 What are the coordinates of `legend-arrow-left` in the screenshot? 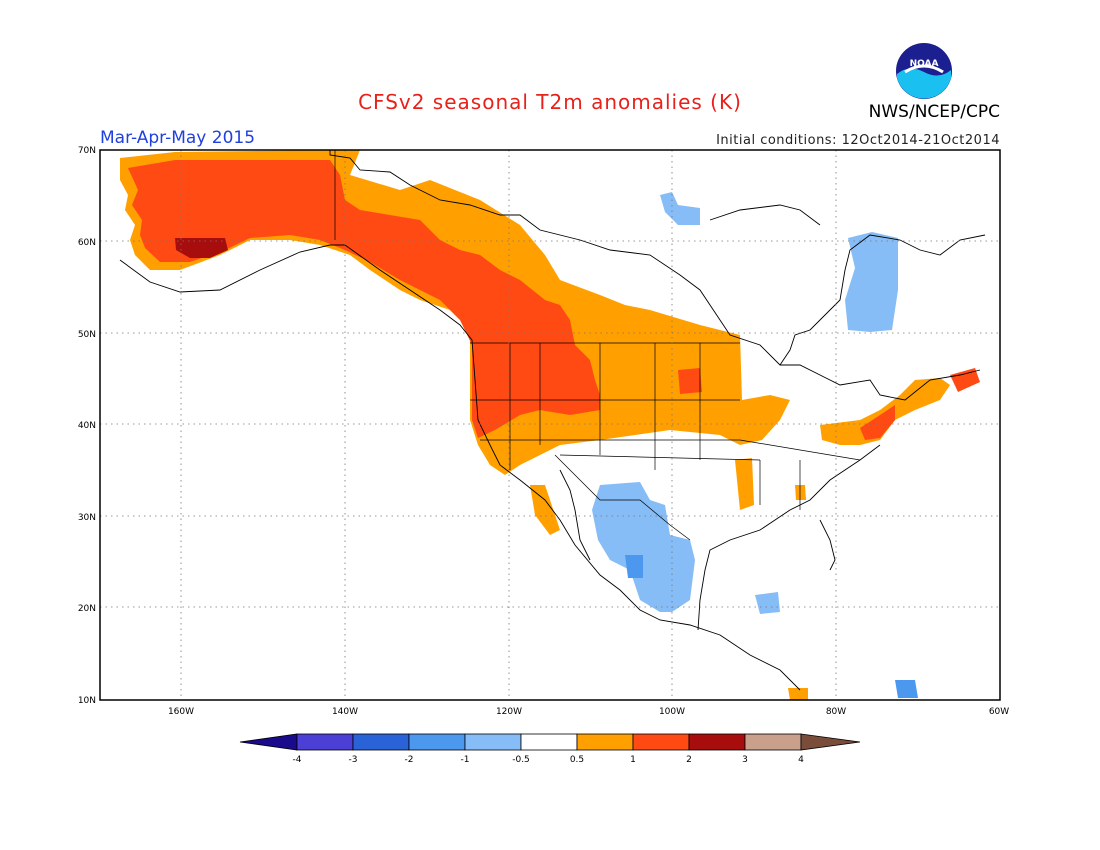 It's located at (268, 742).